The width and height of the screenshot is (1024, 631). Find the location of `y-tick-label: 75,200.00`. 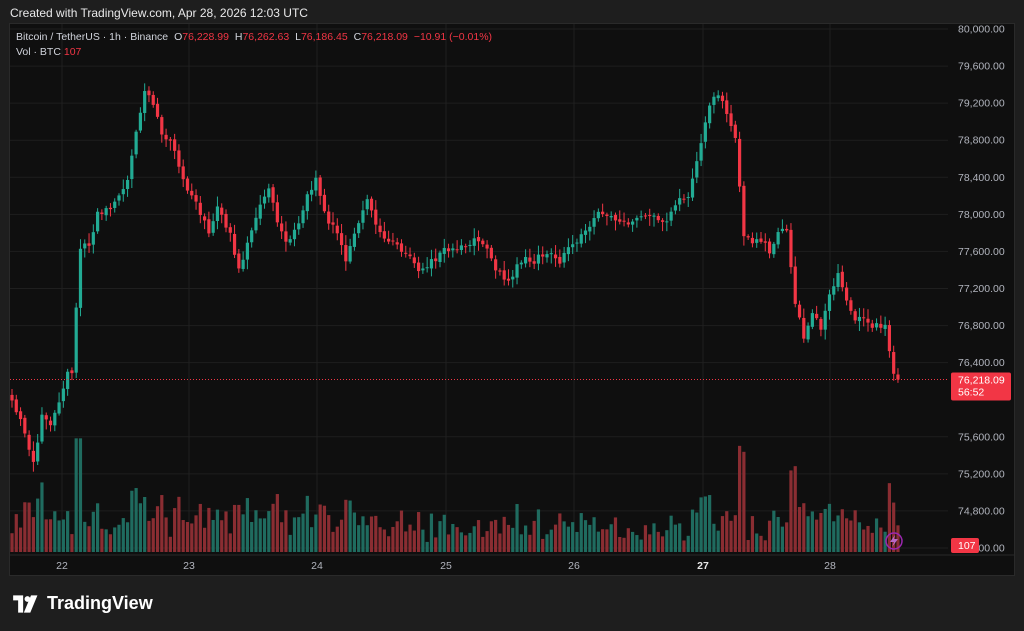

y-tick-label: 75,200.00 is located at coordinates (981, 474).